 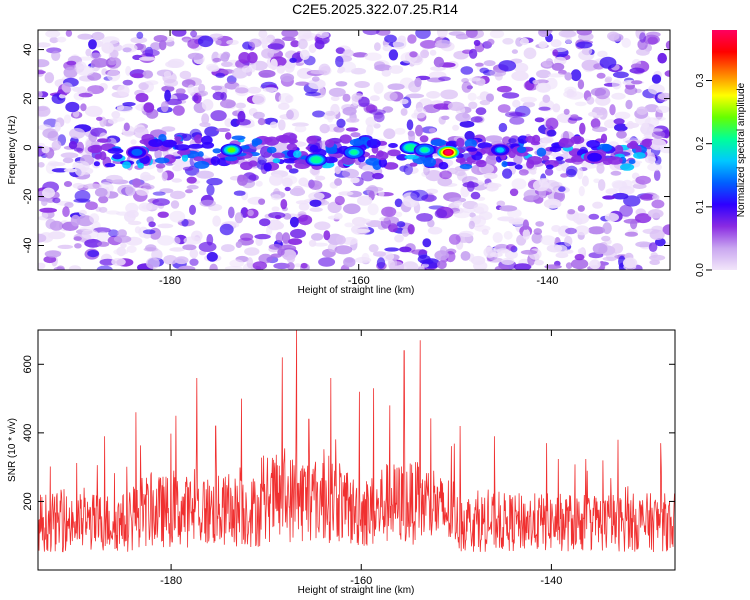 What do you see at coordinates (375, 9) in the screenshot?
I see `figure-title: C2E5.2025.322.07.25.R14` at bounding box center [375, 9].